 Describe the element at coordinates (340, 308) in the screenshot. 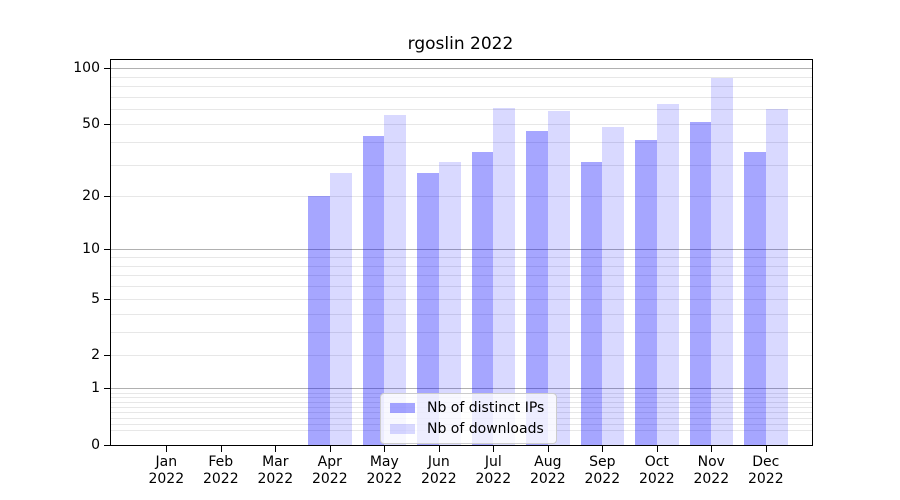

I see `bar-downloads-apr` at that location.